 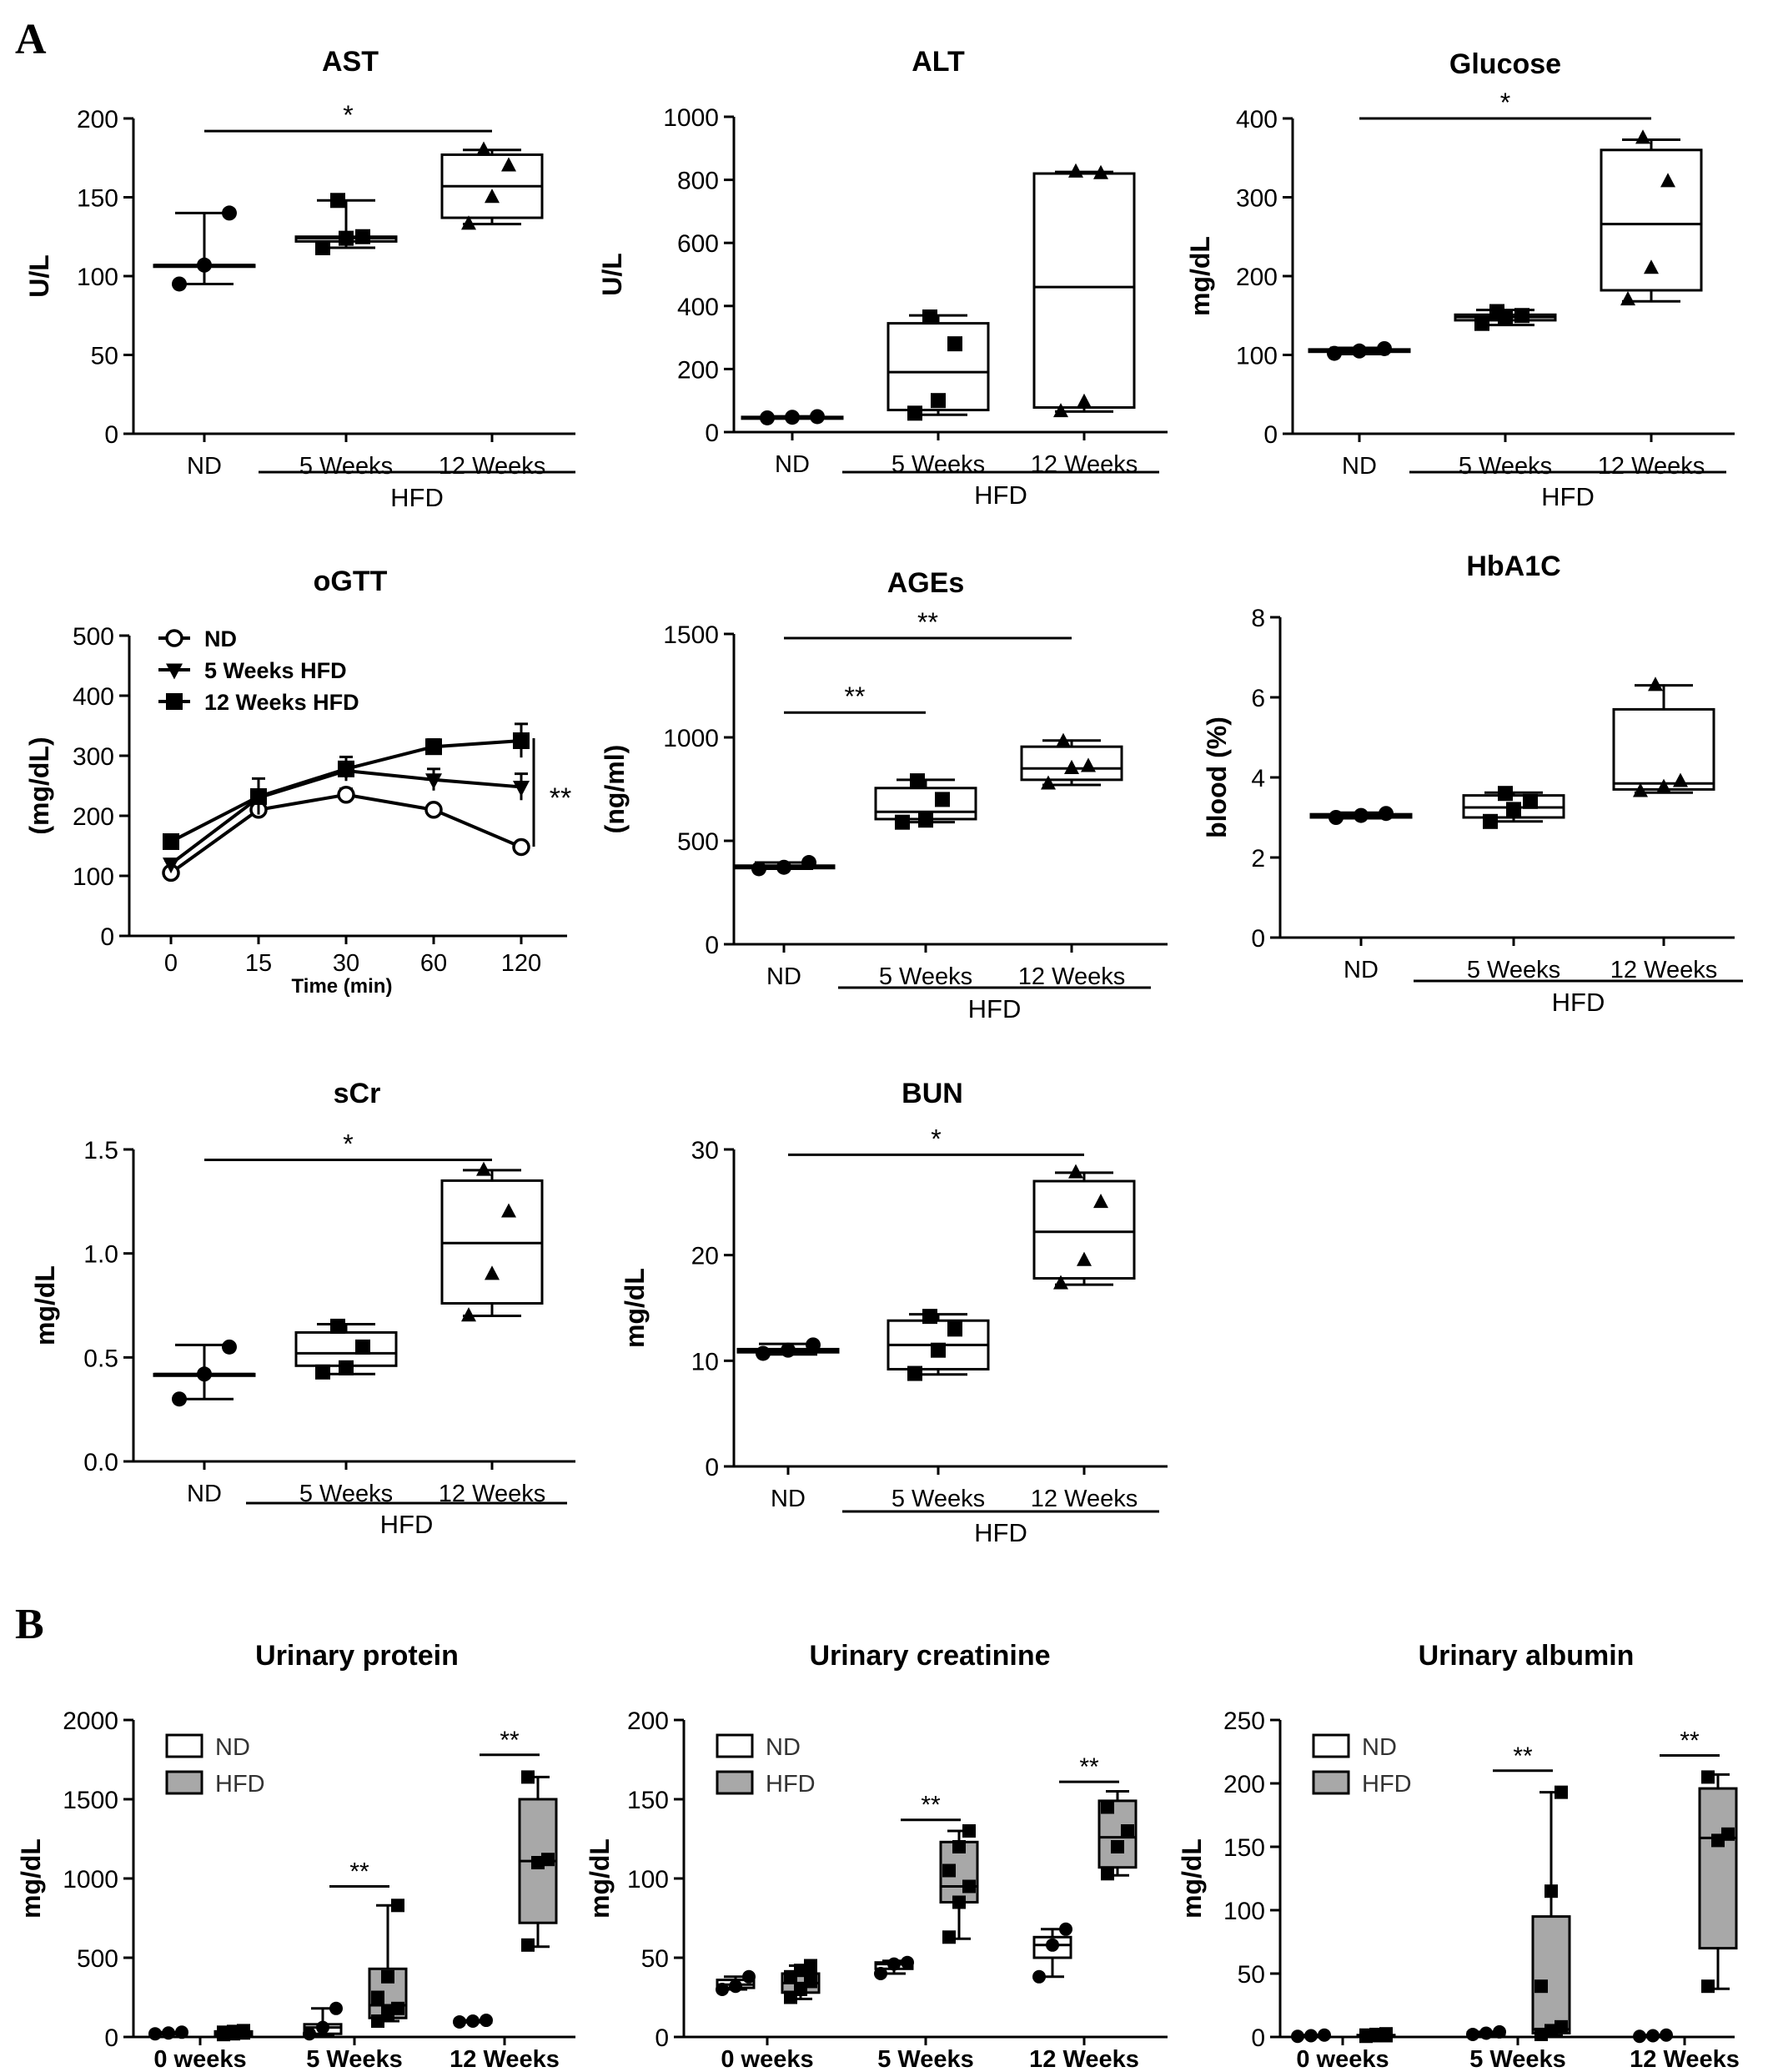 I want to click on y-tick-label: 0.5, so click(x=100, y=1358).